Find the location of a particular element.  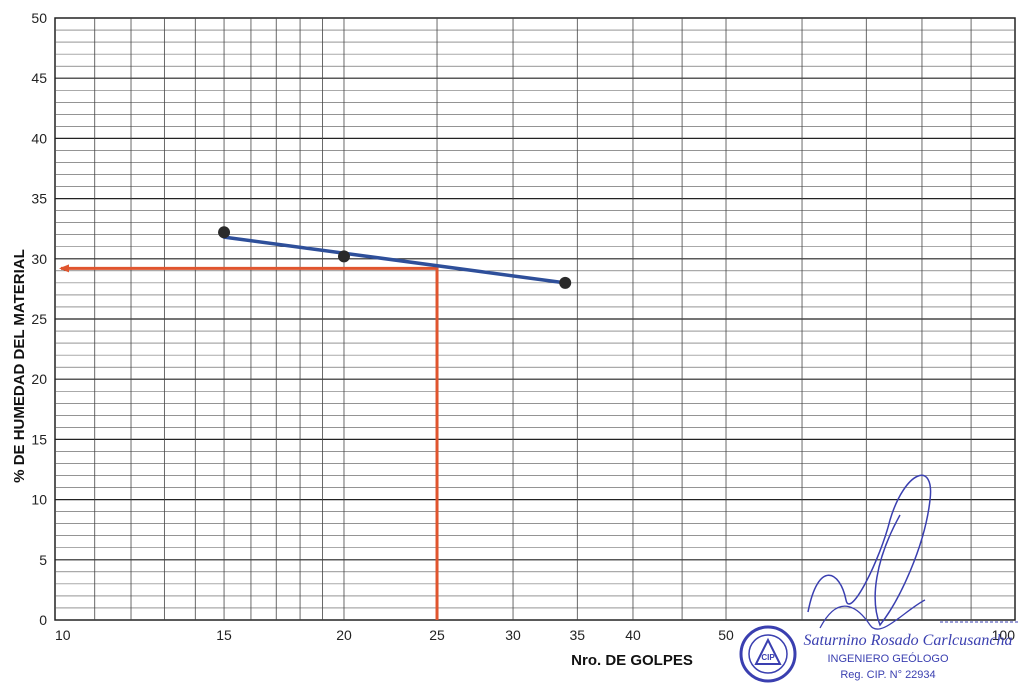

x-tick-label: 35 is located at coordinates (578, 635).